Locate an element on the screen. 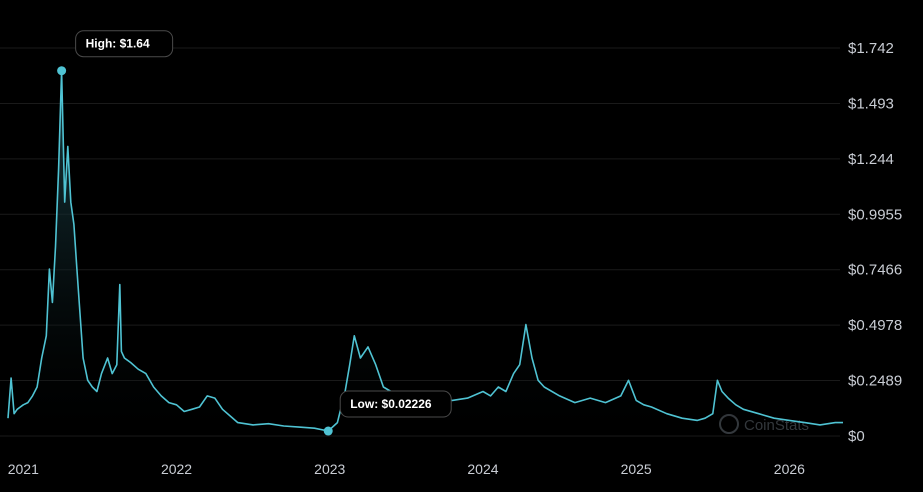 The height and width of the screenshot is (492, 923). x-axis-ticks: 2021 2022 2023 2024 2025 2026 is located at coordinates (406, 469).